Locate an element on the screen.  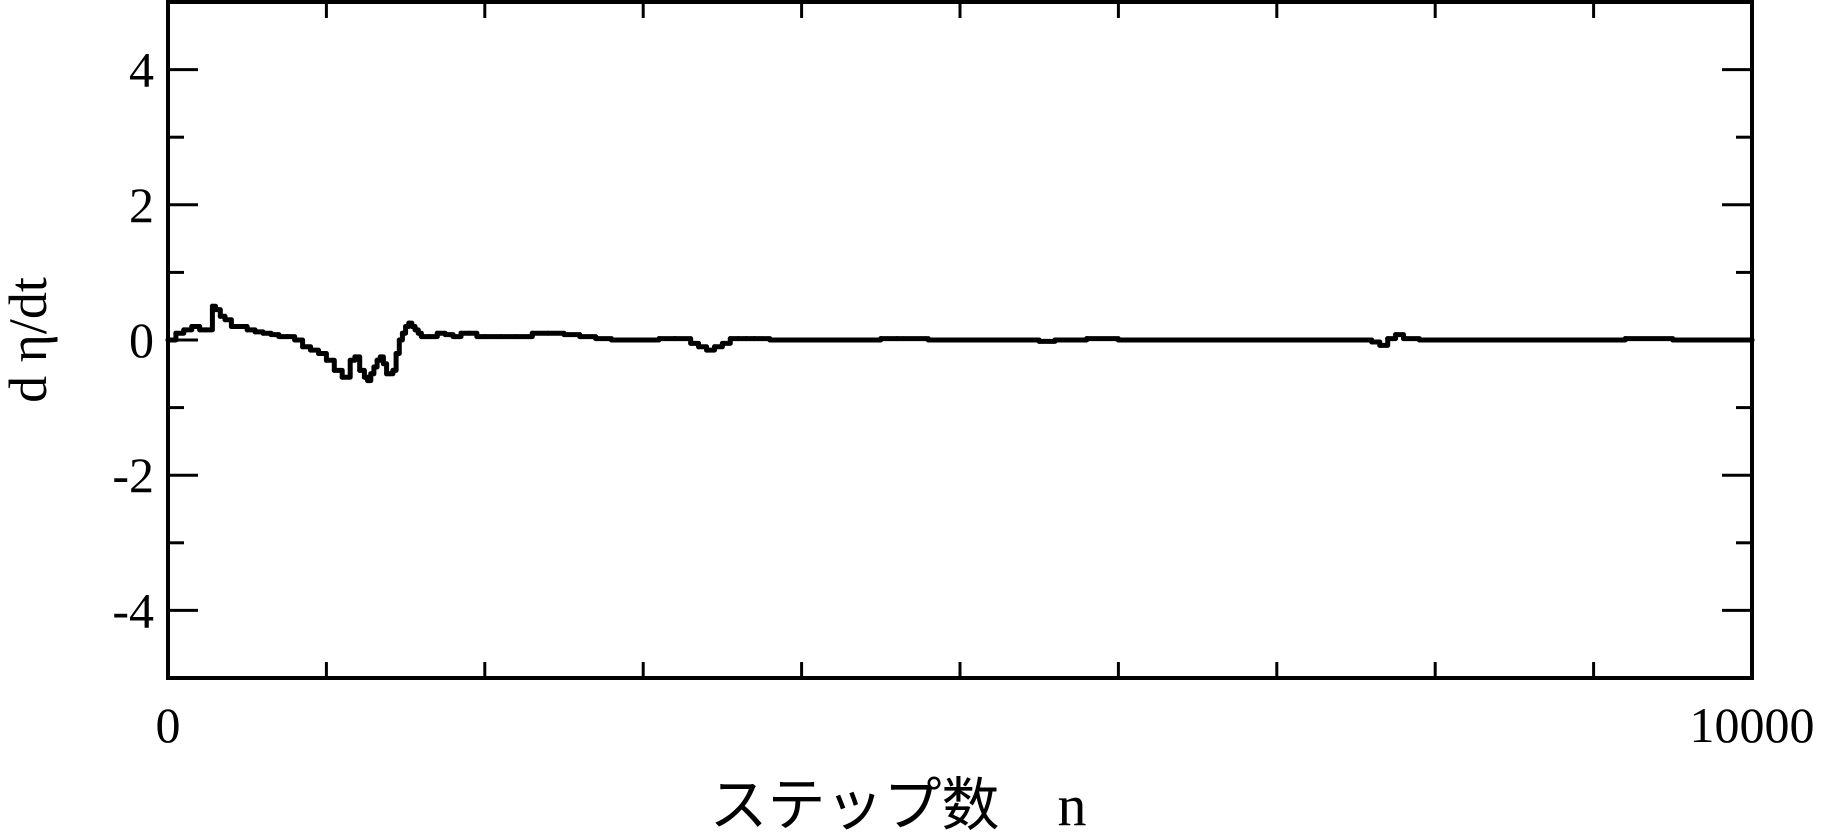
data-layer is located at coordinates (960, 343).